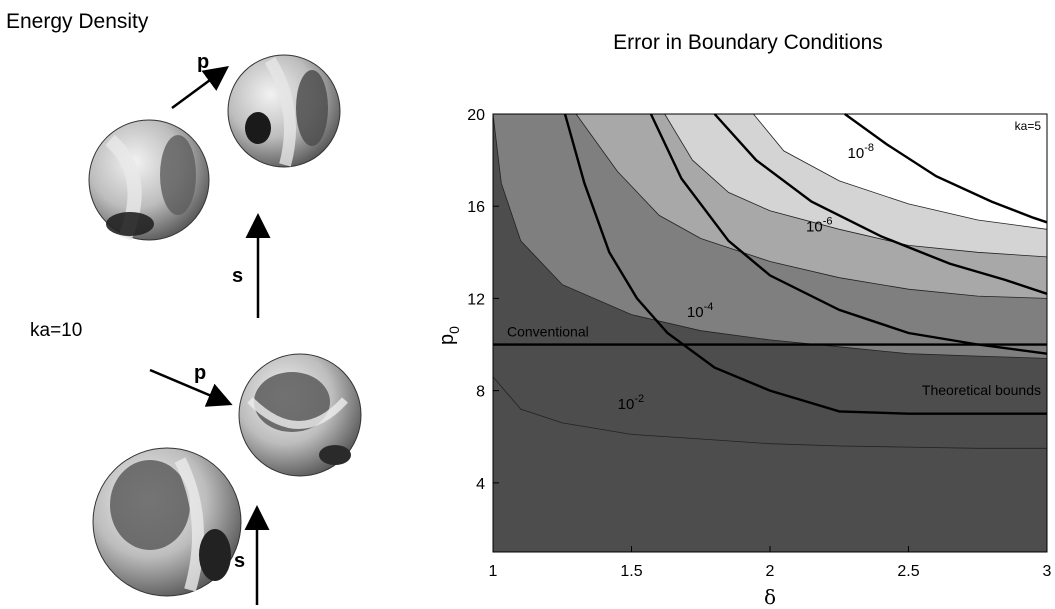 This screenshot has width=1055, height=609. What do you see at coordinates (476, 115) in the screenshot?
I see `y-tick-label: 20` at bounding box center [476, 115].